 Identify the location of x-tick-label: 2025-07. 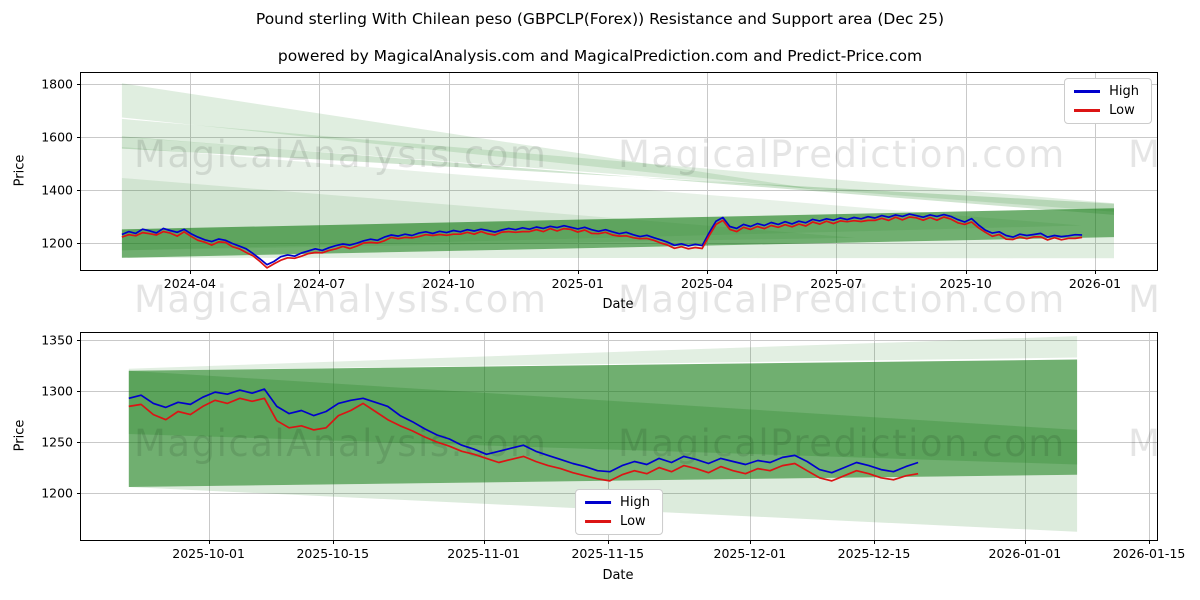
(836, 283).